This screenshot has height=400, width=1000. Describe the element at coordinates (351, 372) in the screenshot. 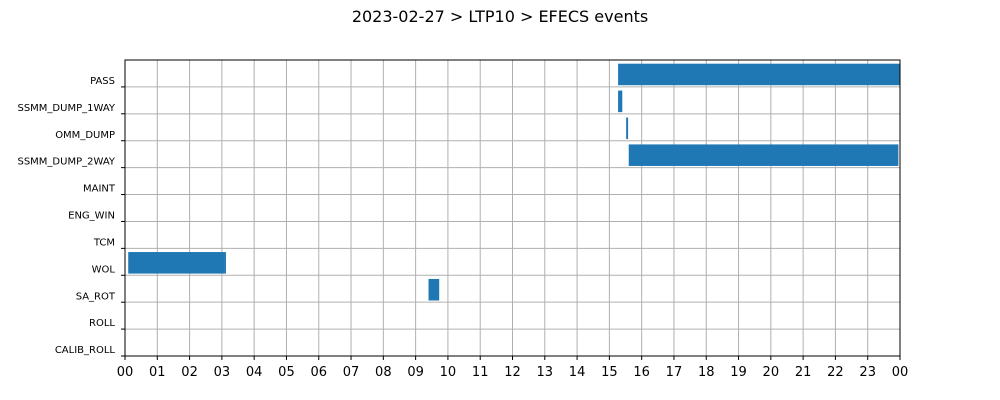

I see `x-tick-label: 07` at that location.